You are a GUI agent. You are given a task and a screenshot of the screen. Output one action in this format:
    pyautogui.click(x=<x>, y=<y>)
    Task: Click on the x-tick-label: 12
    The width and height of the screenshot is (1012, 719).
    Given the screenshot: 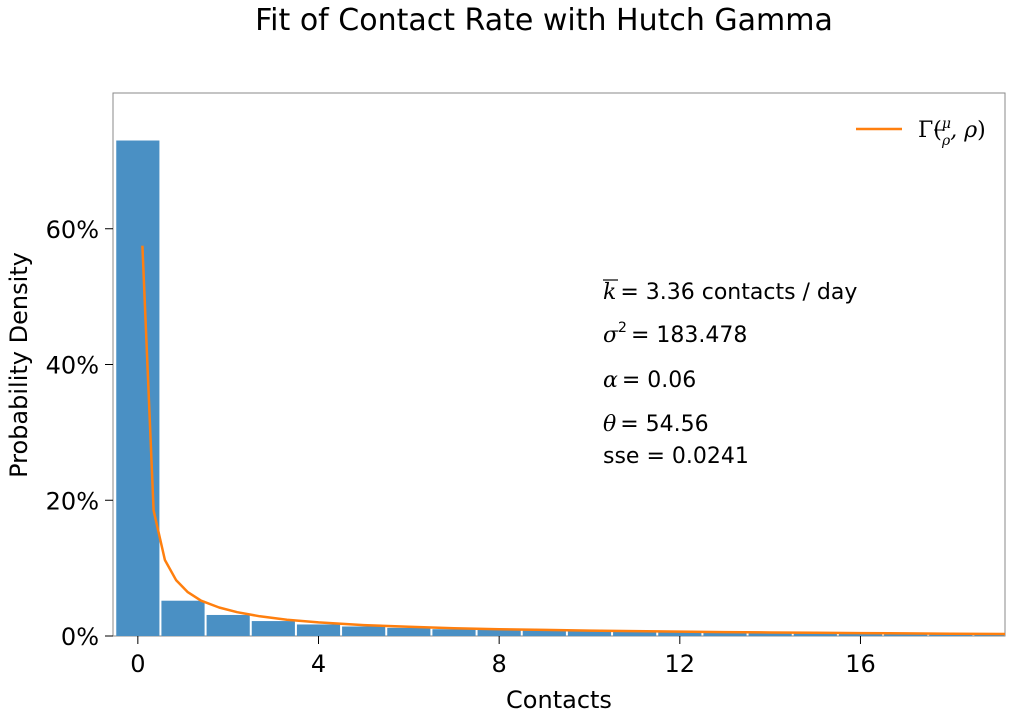 What is the action you would take?
    pyautogui.click(x=680, y=664)
    